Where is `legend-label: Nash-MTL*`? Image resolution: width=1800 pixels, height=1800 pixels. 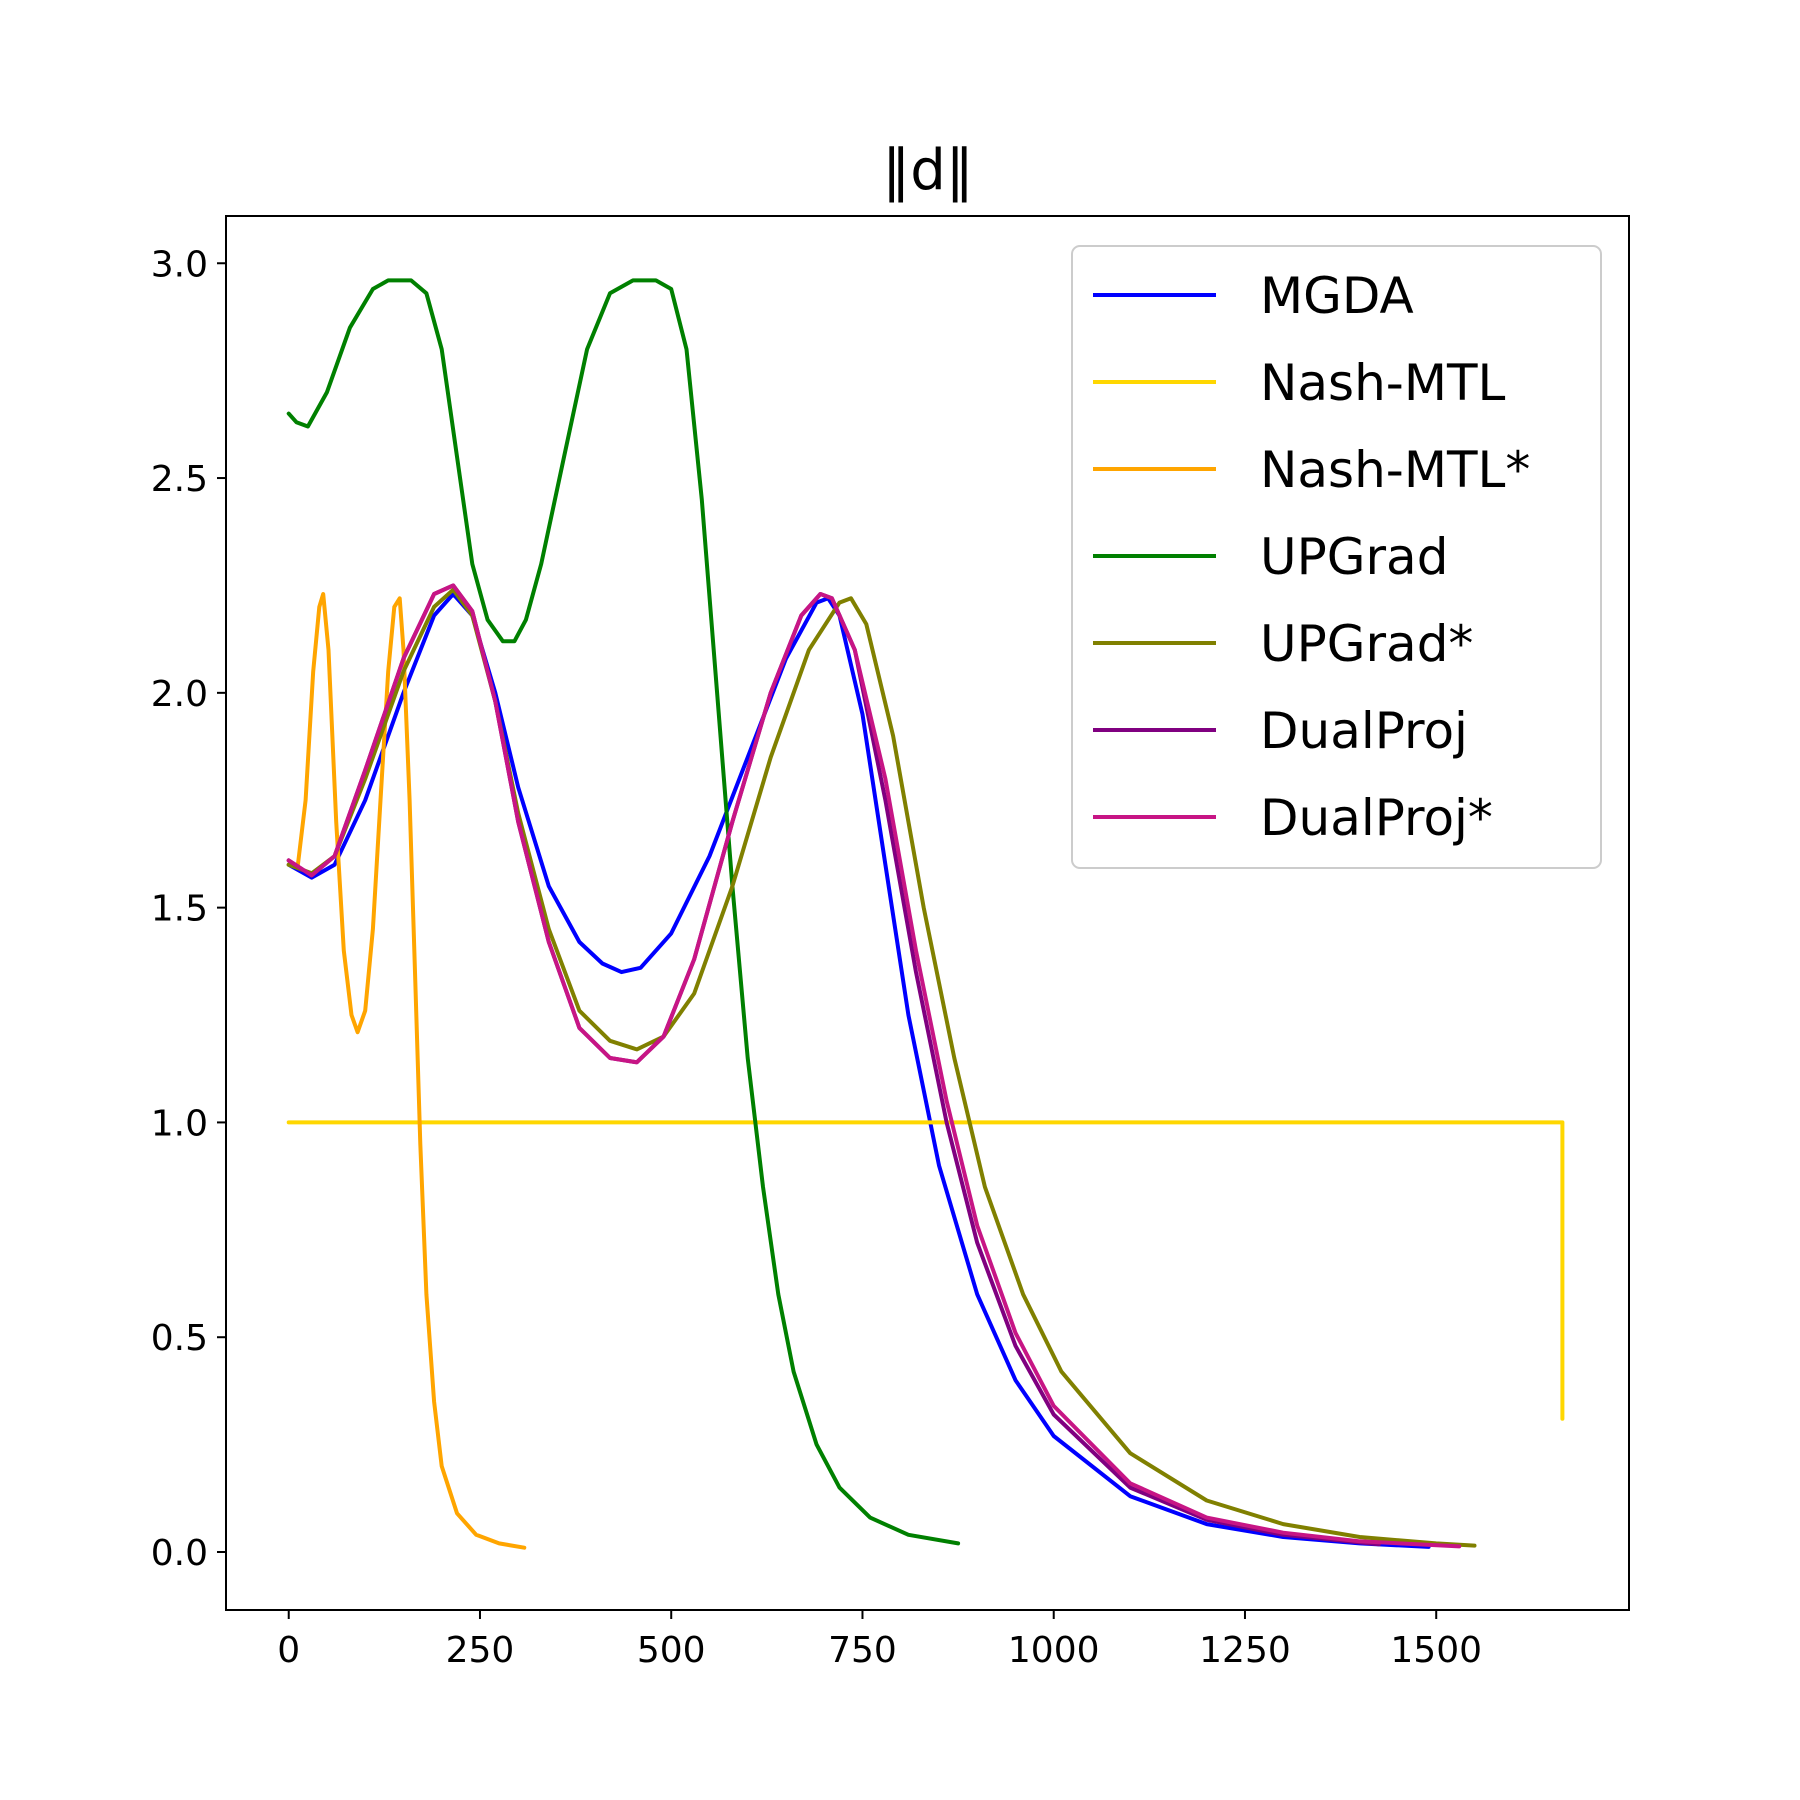
legend-label: Nash-MTL* is located at coordinates (1395, 470).